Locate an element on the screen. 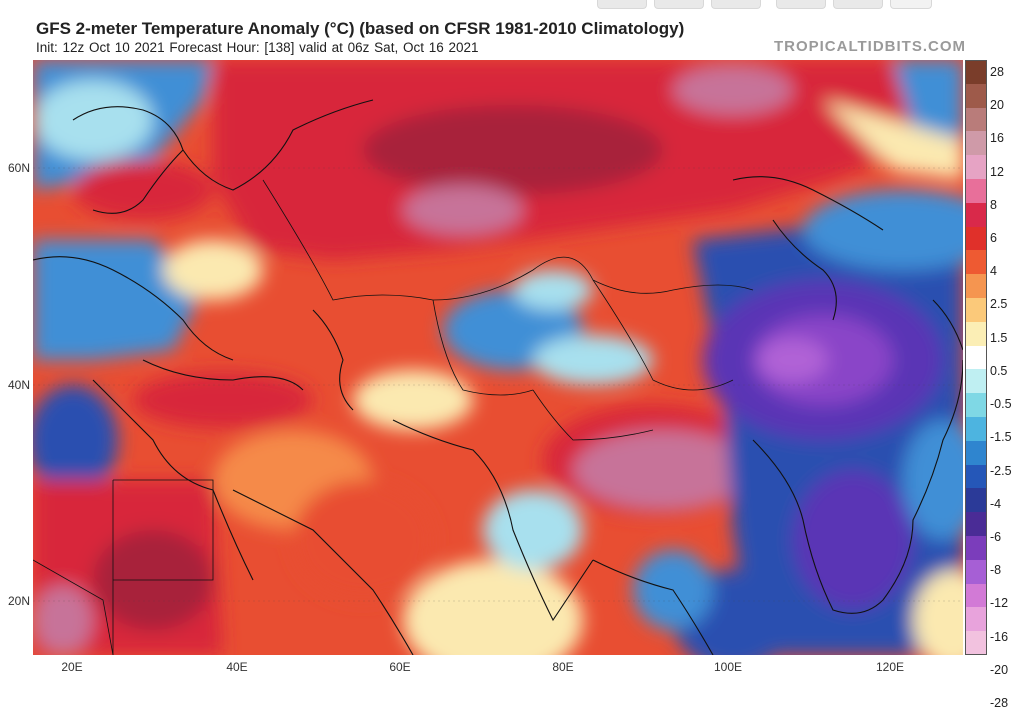 Image resolution: width=1024 pixels, height=710 pixels. lat-label-60n: 60N is located at coordinates (18, 168).